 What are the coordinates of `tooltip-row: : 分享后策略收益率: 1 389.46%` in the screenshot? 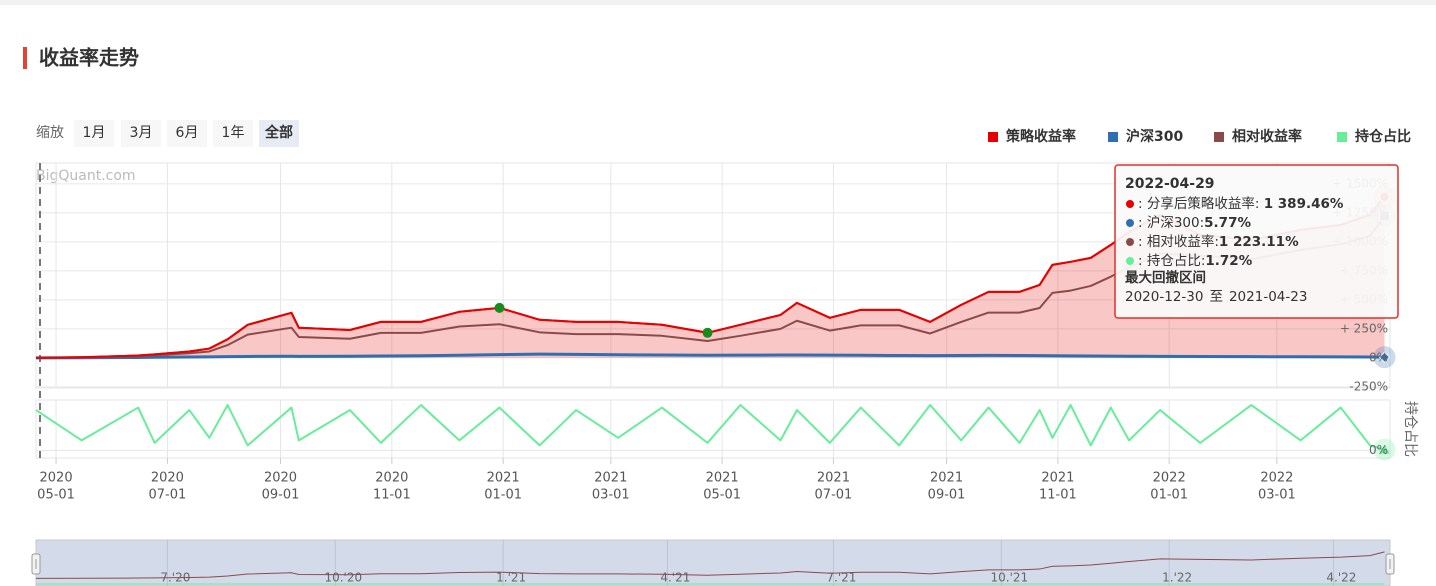 It's located at (1241, 203).